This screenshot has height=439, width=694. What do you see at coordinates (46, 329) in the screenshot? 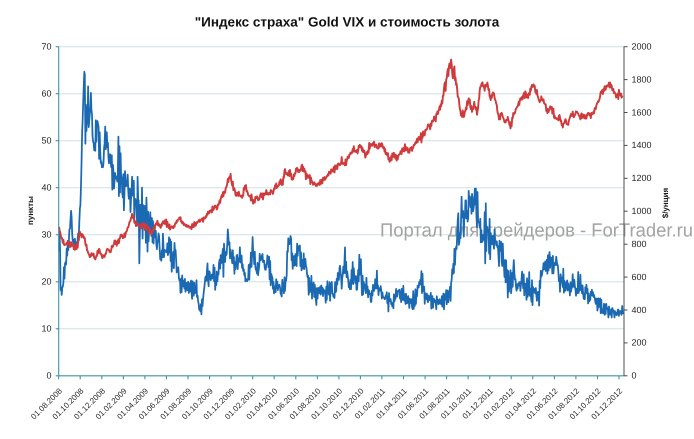
I see `svg-text: 10` at bounding box center [46, 329].